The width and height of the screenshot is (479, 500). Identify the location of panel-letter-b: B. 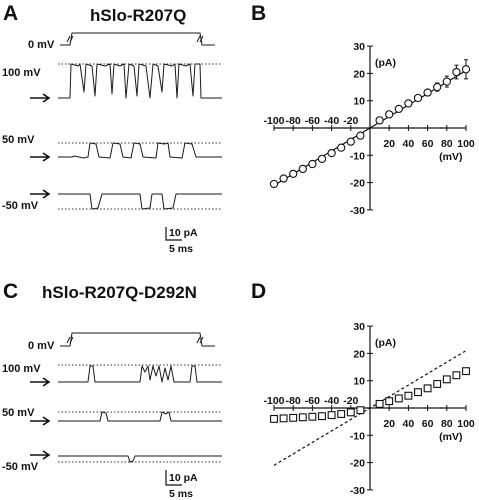
(258, 13).